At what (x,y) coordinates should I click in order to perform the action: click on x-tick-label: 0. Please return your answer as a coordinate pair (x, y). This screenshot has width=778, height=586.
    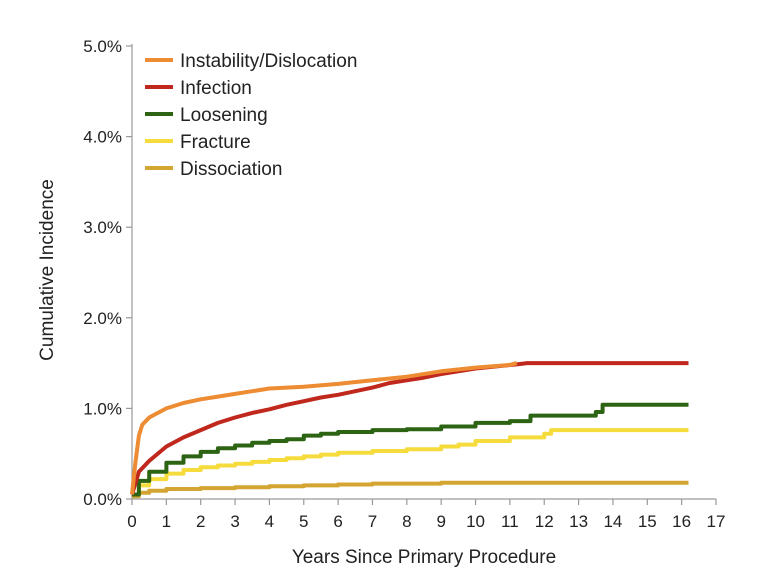
    Looking at the image, I should click on (131, 521).